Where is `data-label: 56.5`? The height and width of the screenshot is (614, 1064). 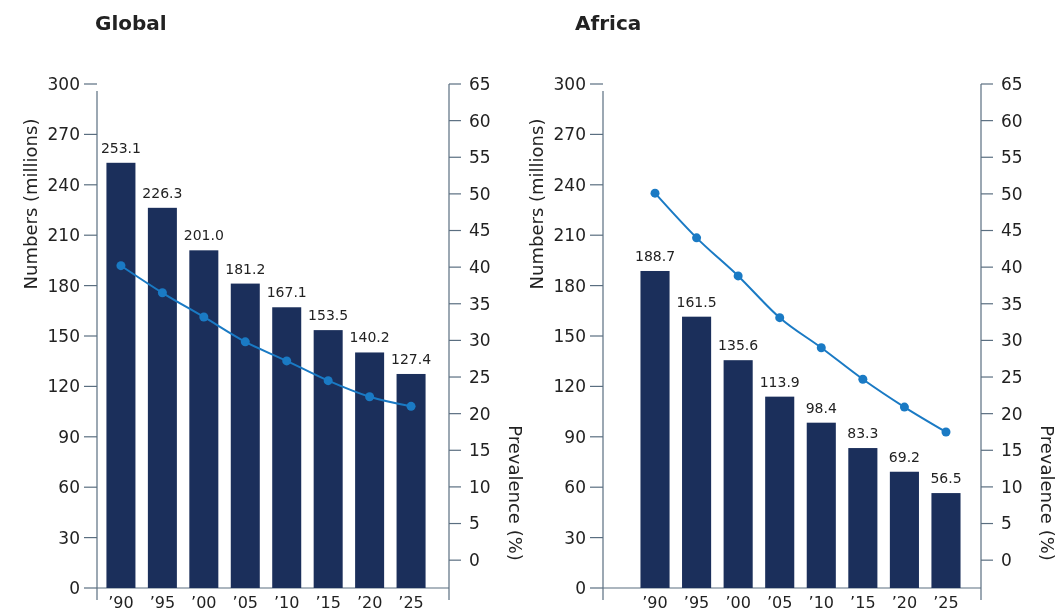 data-label: 56.5 is located at coordinates (946, 478).